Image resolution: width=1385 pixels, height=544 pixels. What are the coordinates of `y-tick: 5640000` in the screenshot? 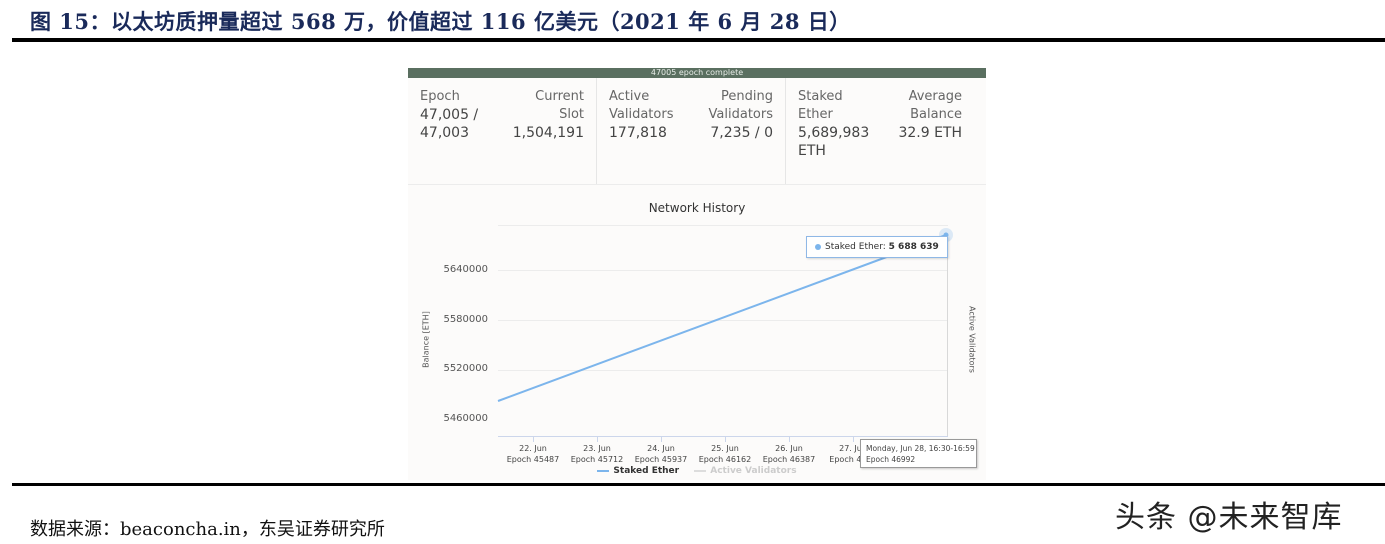 It's located at (465, 269).